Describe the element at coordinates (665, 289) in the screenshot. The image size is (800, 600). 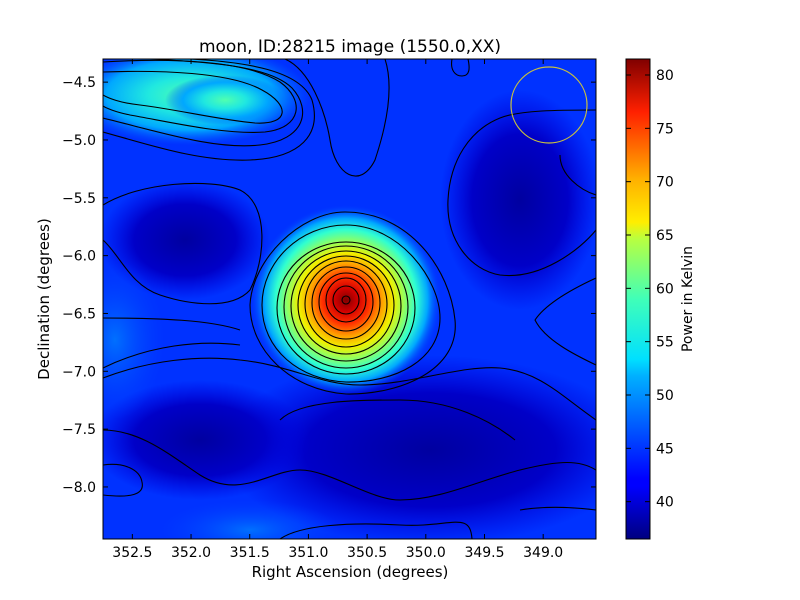
I see `colorbar-tick-label: 60` at that location.